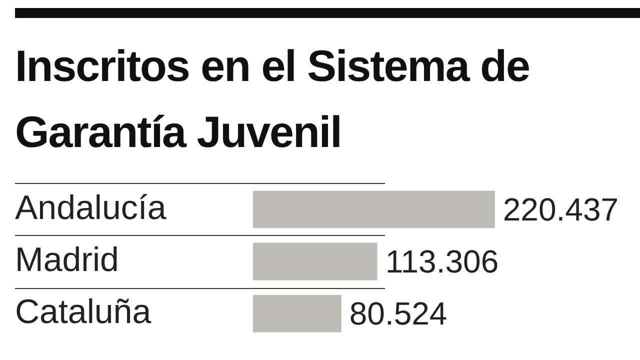 Image resolution: width=640 pixels, height=360 pixels. Describe the element at coordinates (90, 207) in the screenshot. I see `y-tick-label: Andalucía` at that location.